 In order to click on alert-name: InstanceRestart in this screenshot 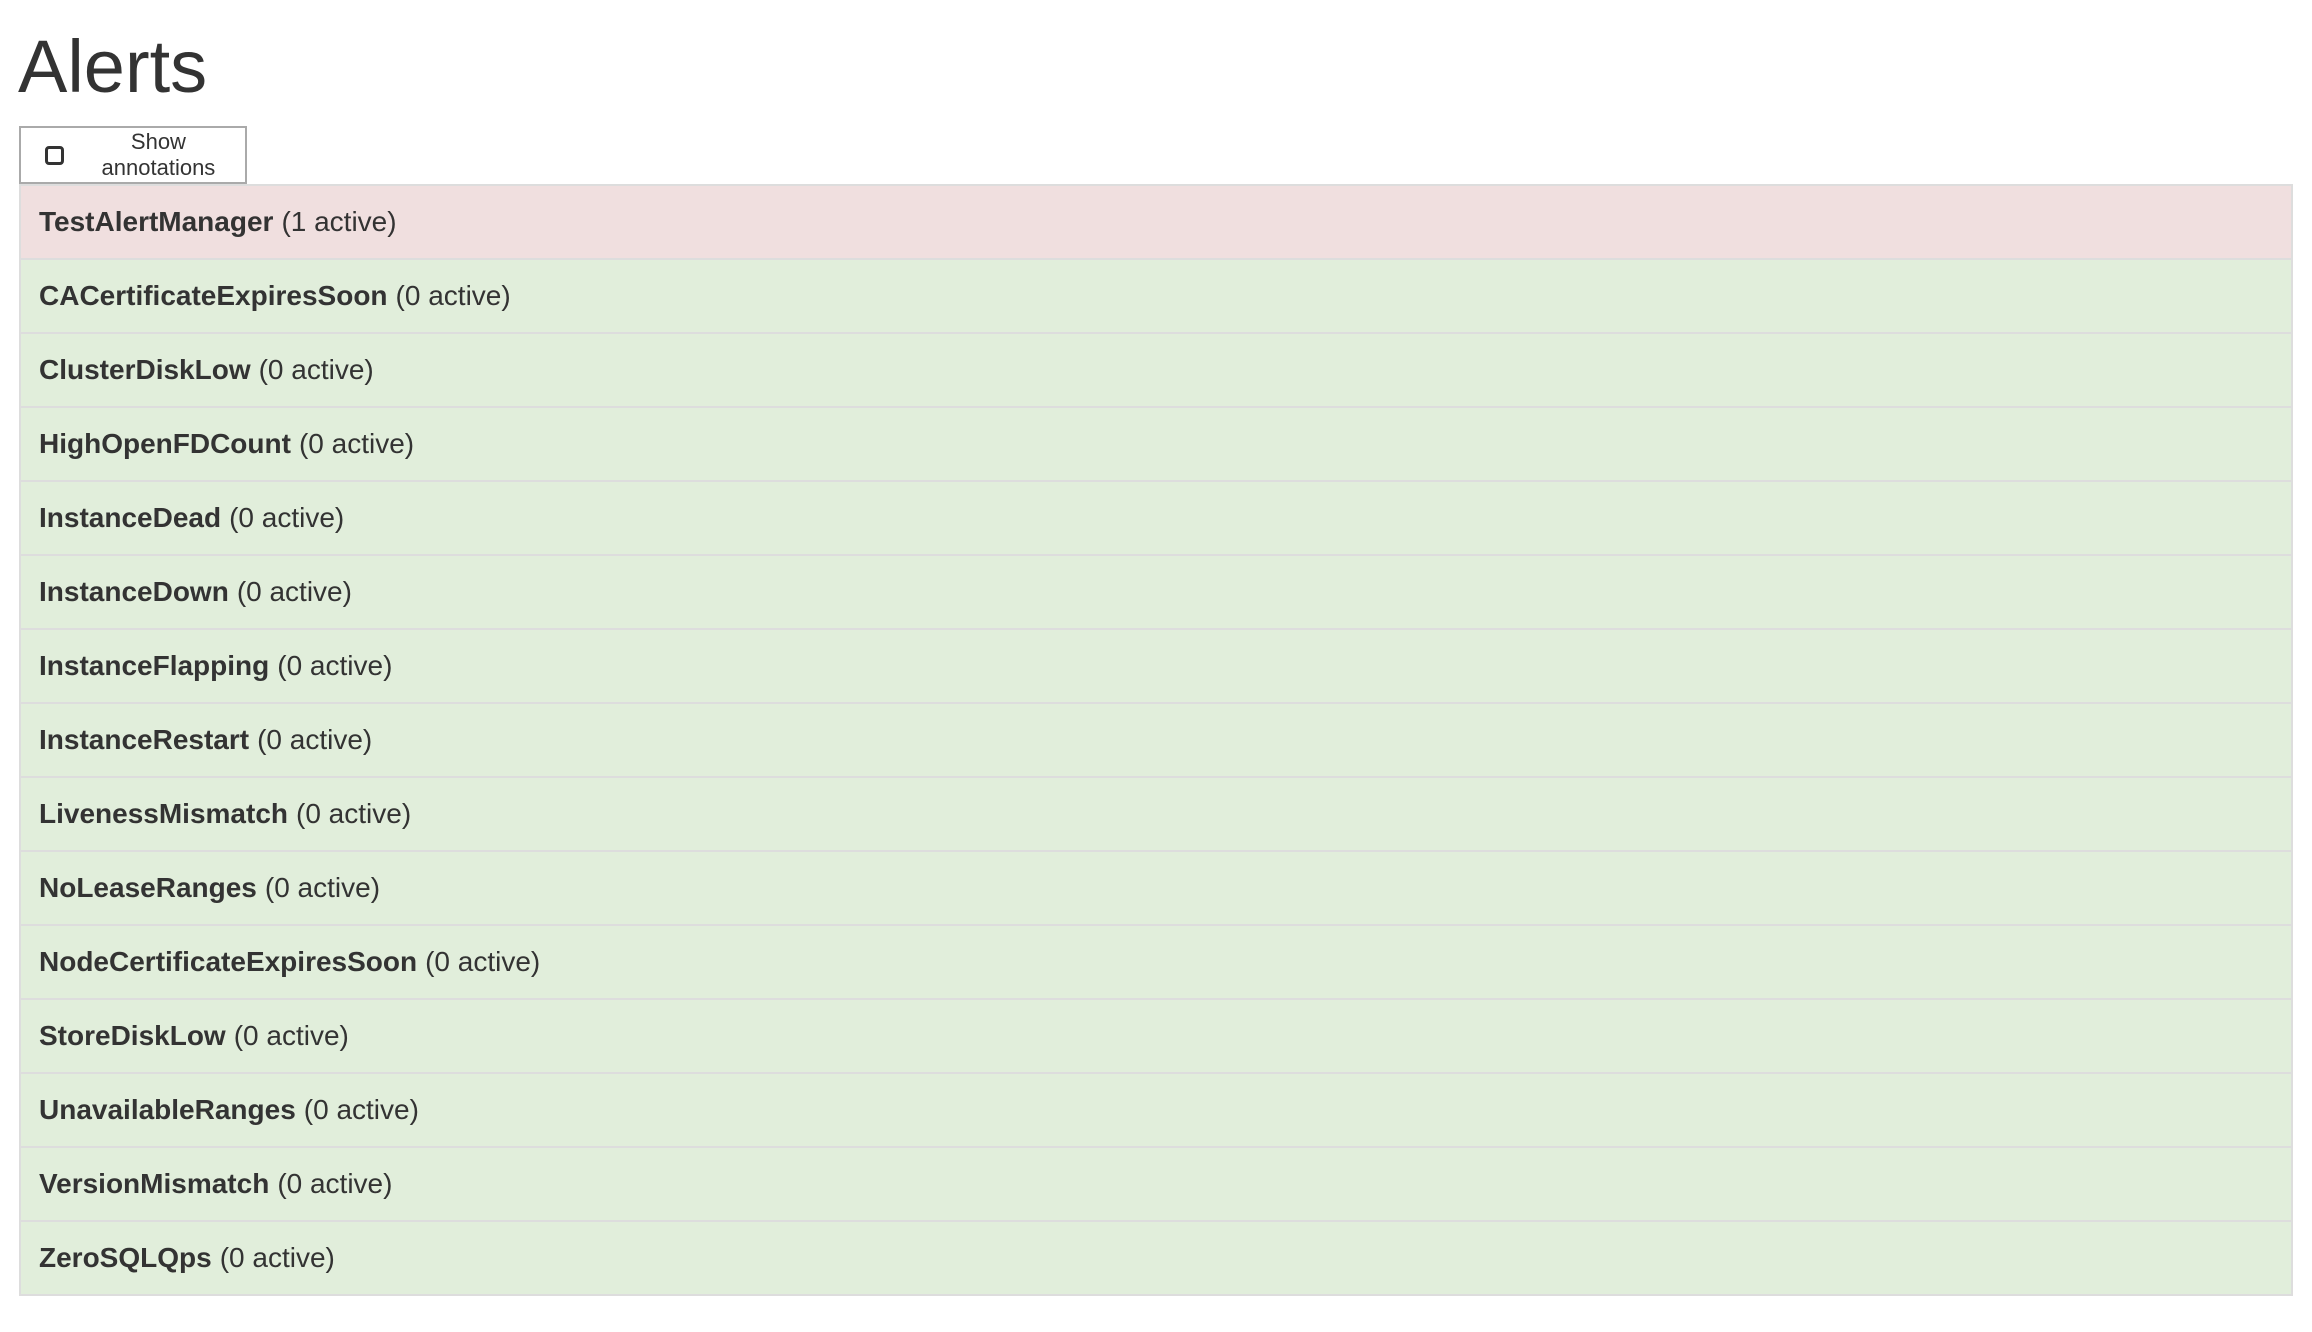, I will do `click(144, 739)`.